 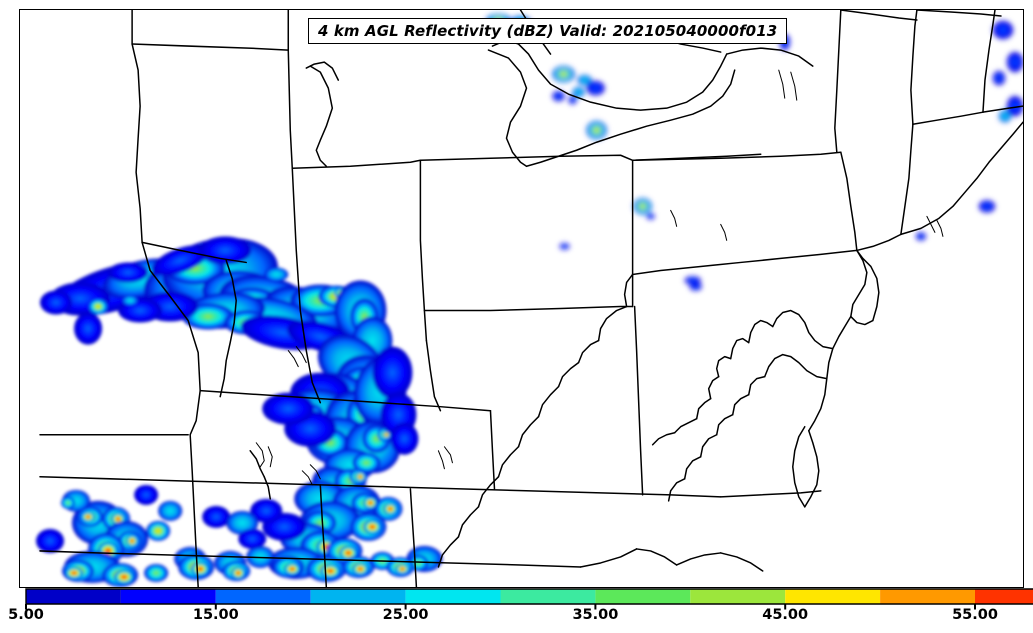 What do you see at coordinates (405, 615) in the screenshot?
I see `colorbar-tick-label: 25.00` at bounding box center [405, 615].